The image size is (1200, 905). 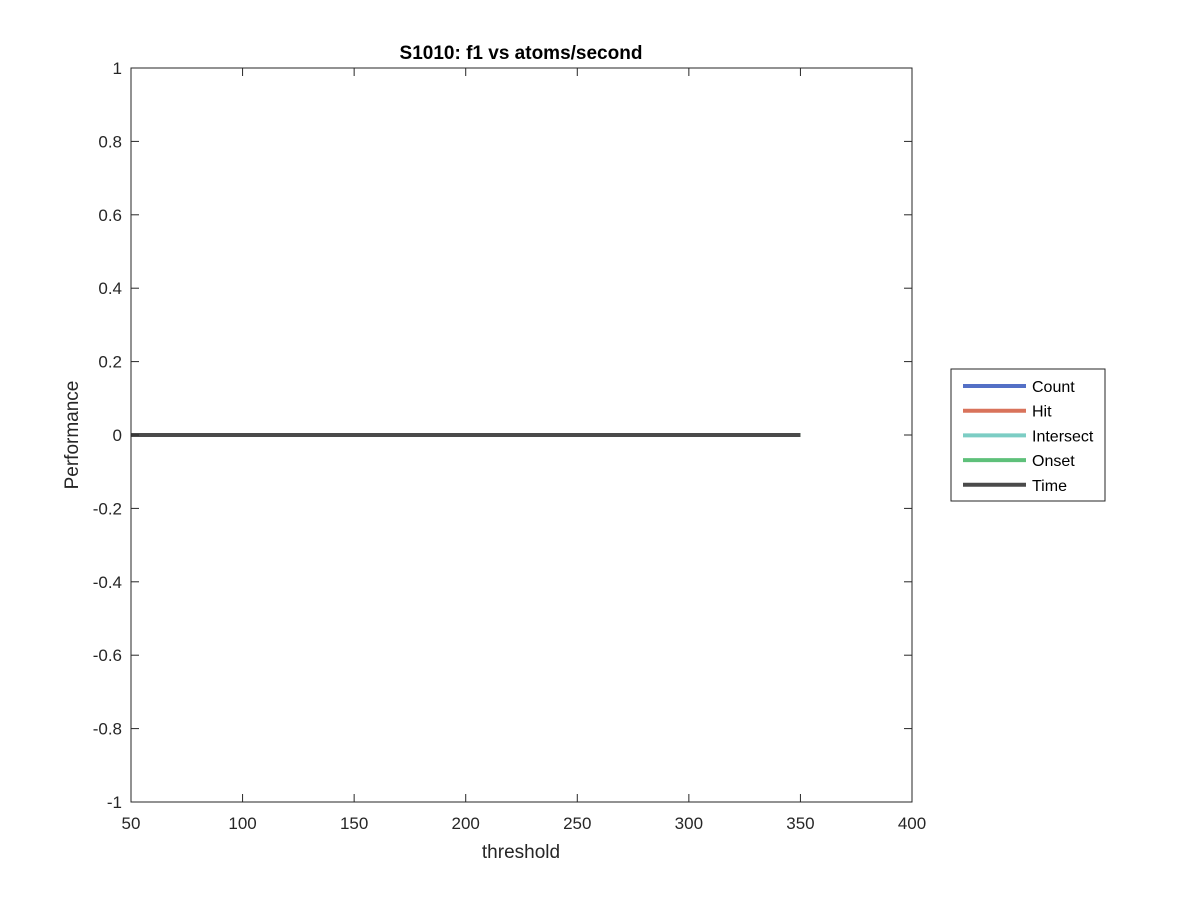 What do you see at coordinates (107, 582) in the screenshot?
I see `y-tick-label: -0.4` at bounding box center [107, 582].